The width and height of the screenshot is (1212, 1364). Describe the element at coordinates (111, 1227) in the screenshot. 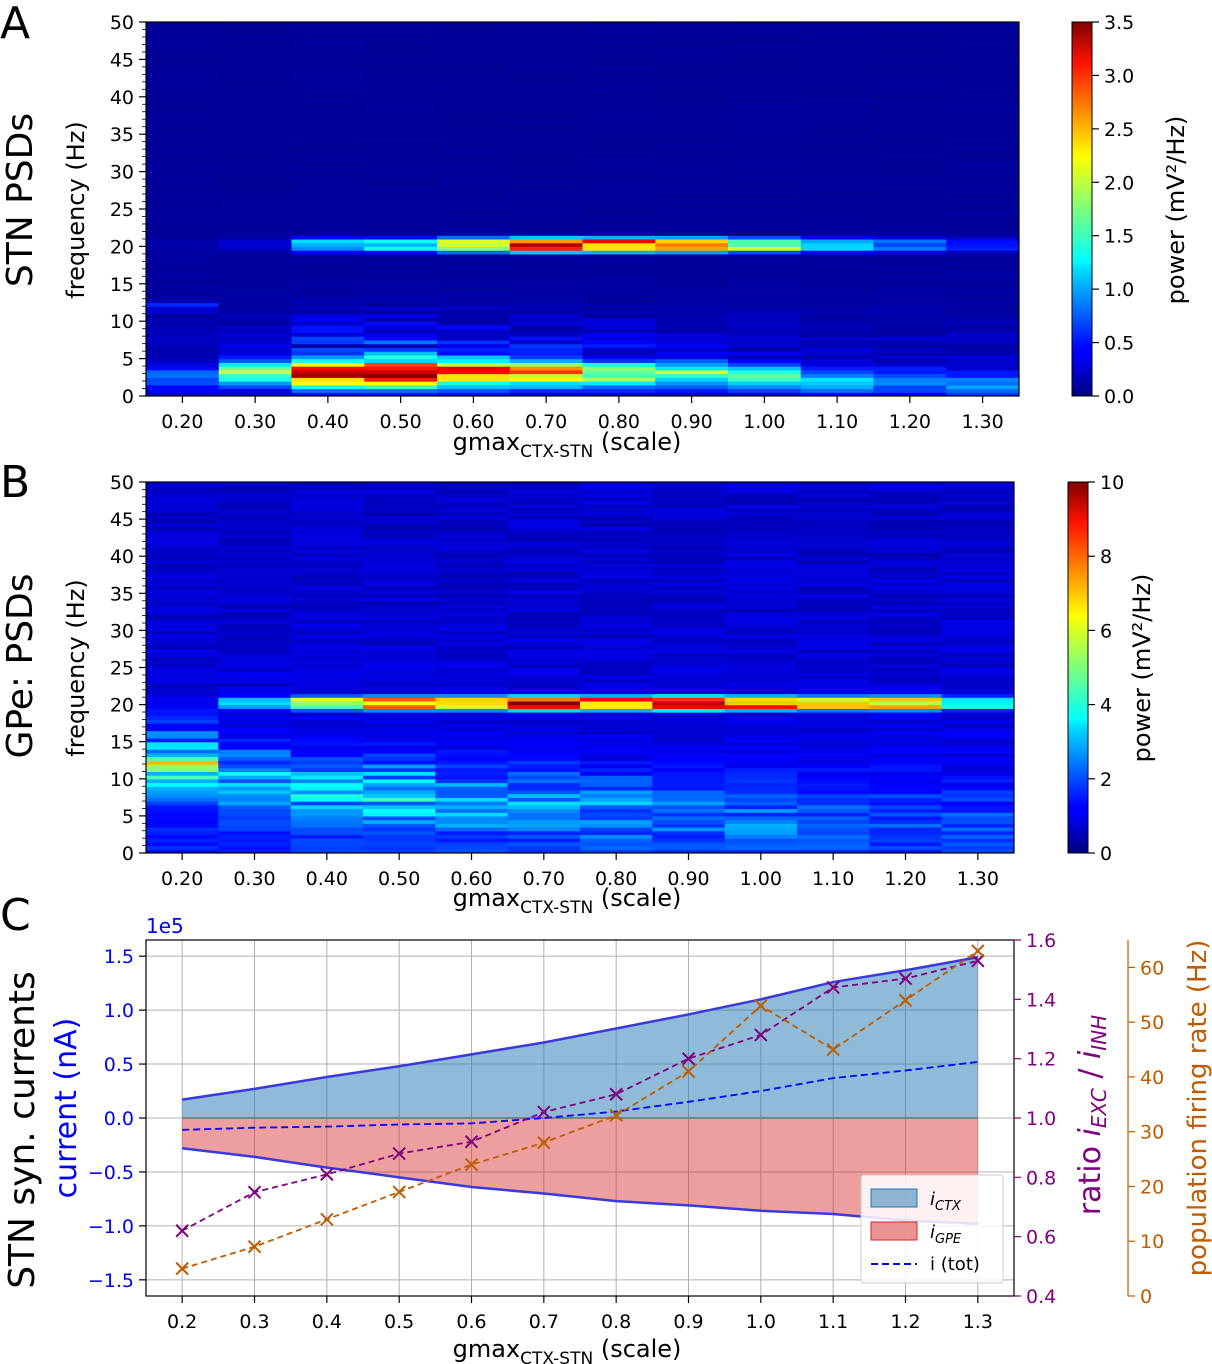

I see `current-tick-label: −1.0` at that location.